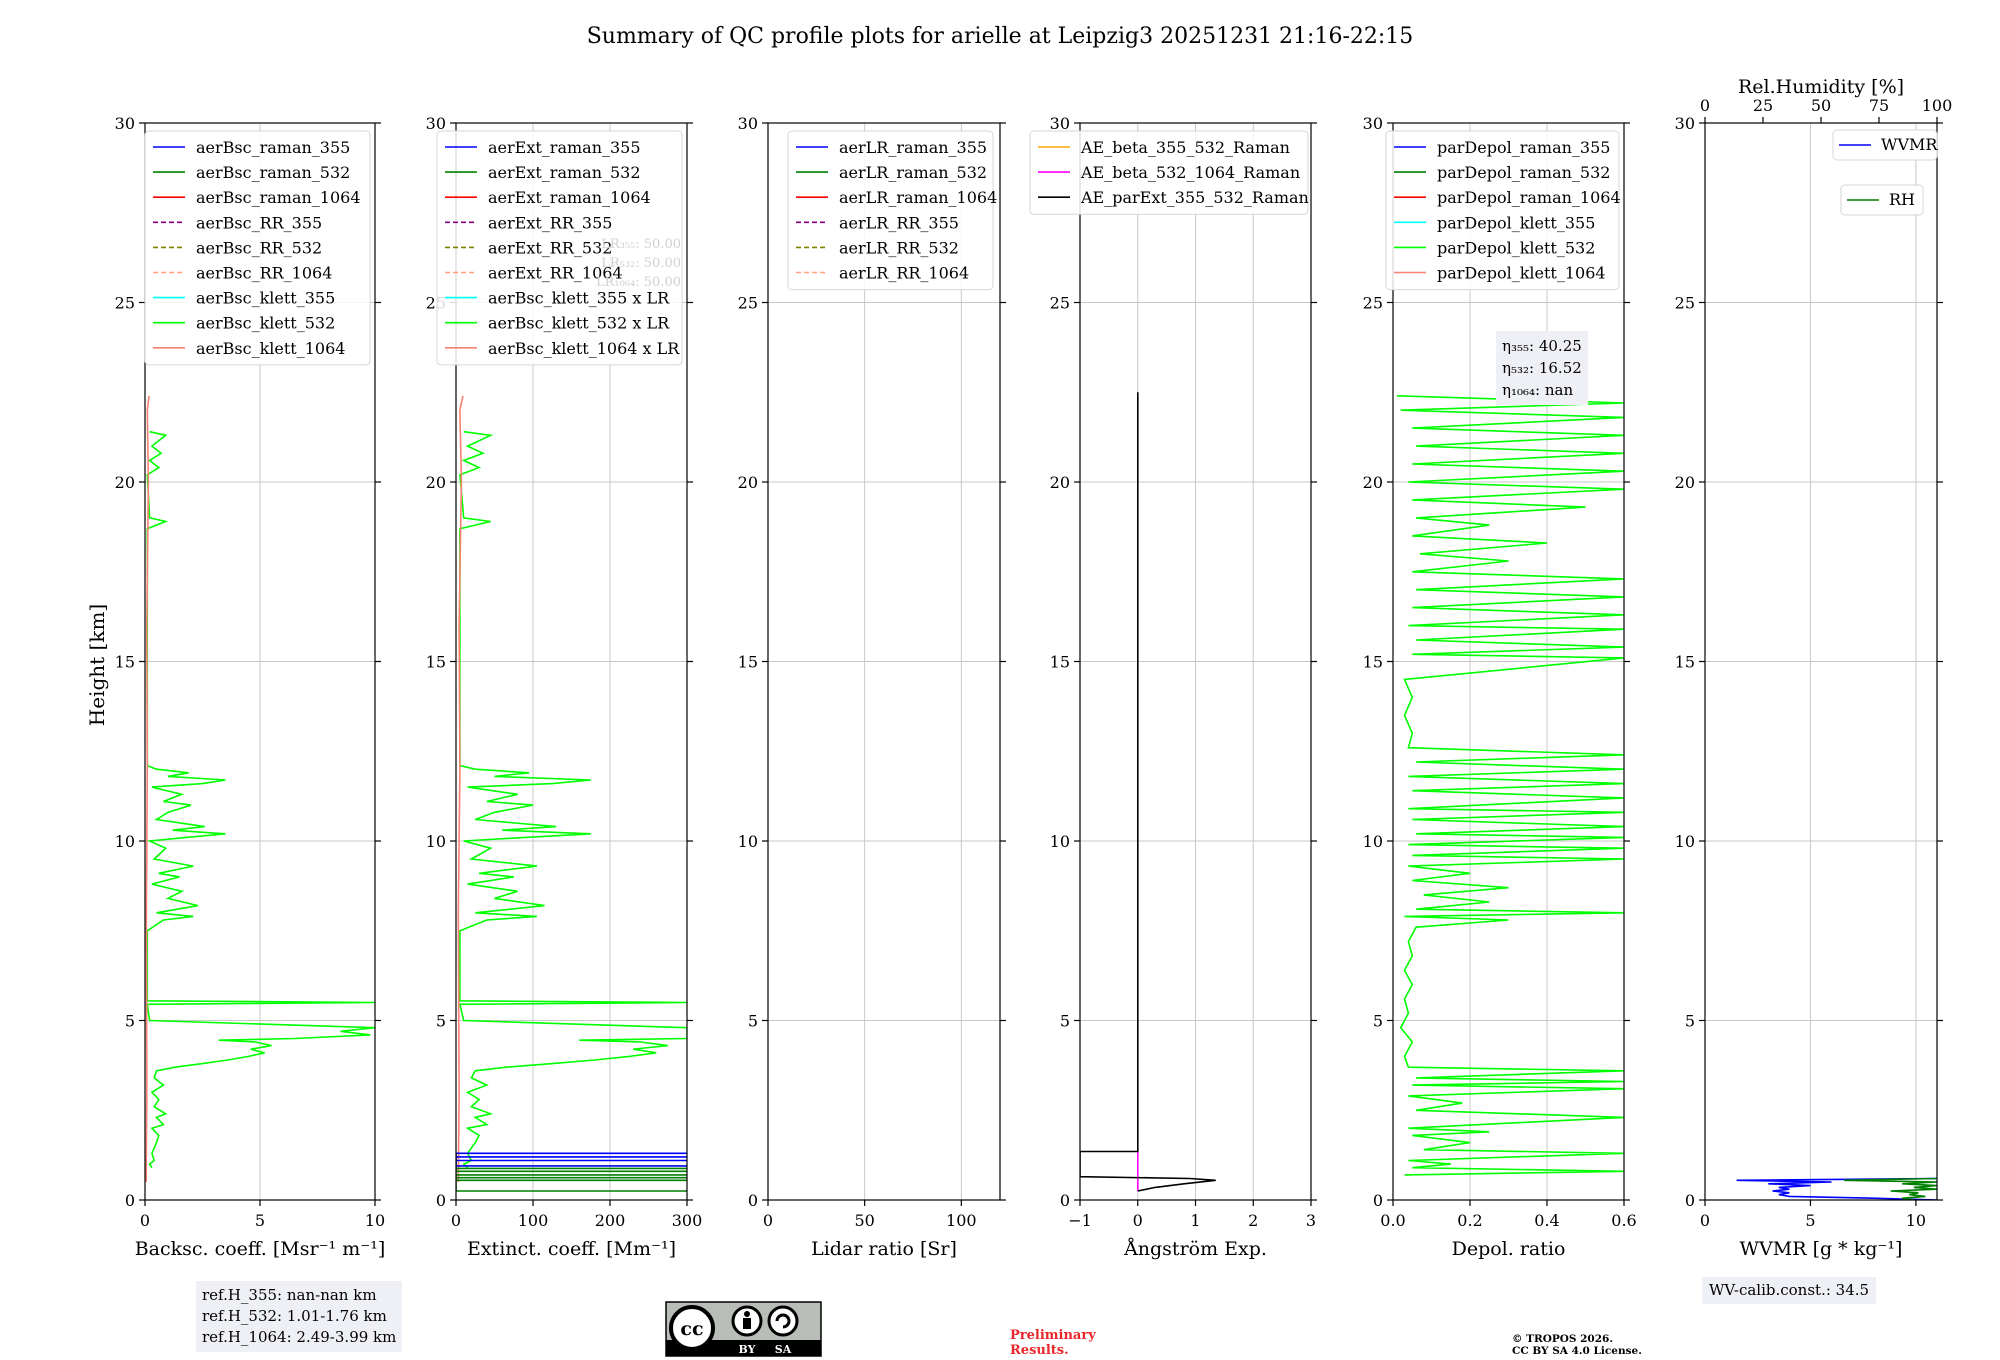 The height and width of the screenshot is (1360, 2000). What do you see at coordinates (1529, 197) in the screenshot?
I see `legend-label: parDepol_raman_1064` at bounding box center [1529, 197].